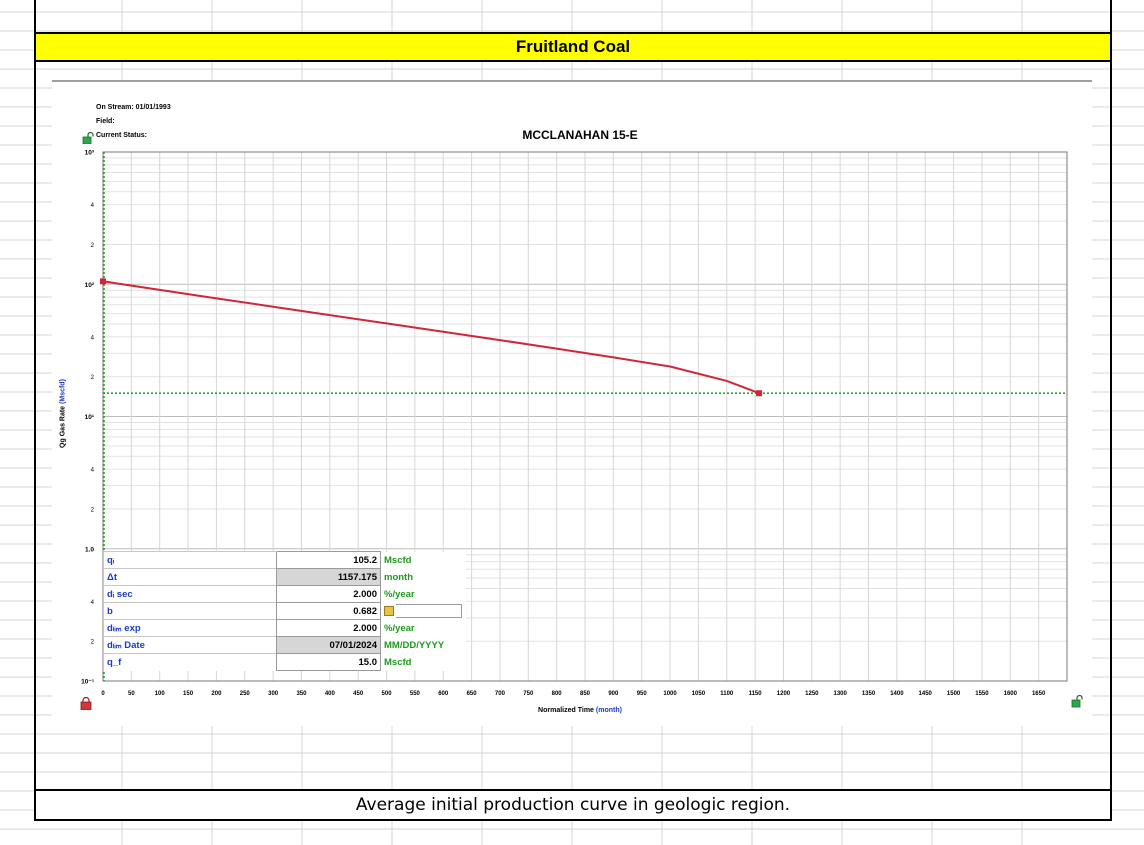  Describe the element at coordinates (431, 337) in the screenshot. I see `decline-curve` at that location.